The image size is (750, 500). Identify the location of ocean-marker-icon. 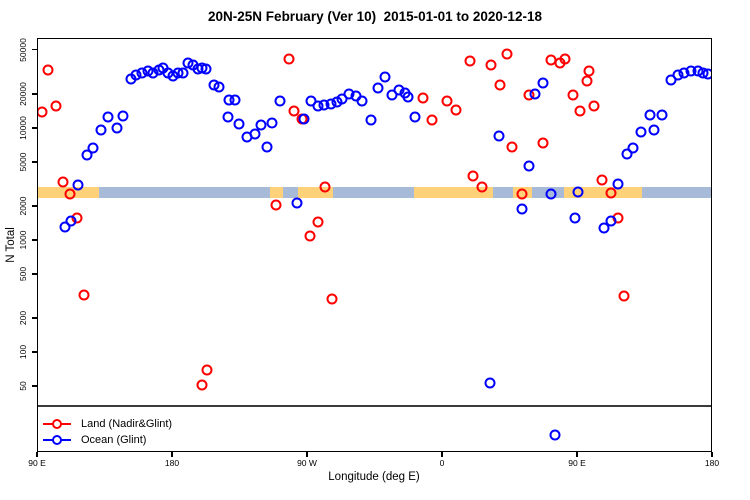
(57, 440).